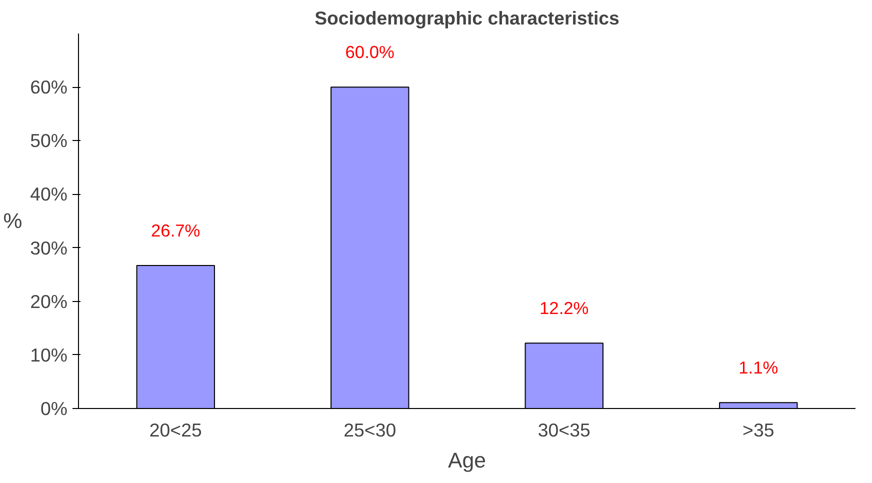 The width and height of the screenshot is (872, 483). Describe the element at coordinates (175, 430) in the screenshot. I see `x-tick-label: 20<25` at that location.